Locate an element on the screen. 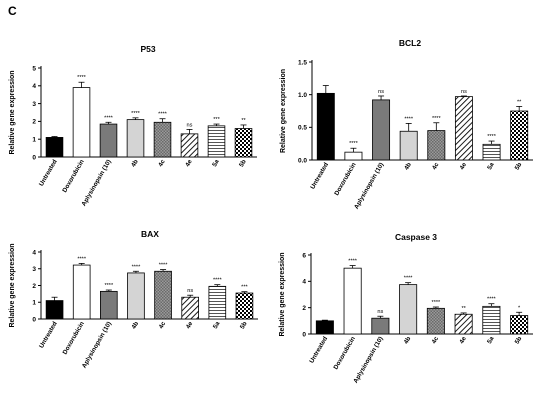 The width and height of the screenshot is (550, 403). chart-title: Caspase 3 is located at coordinates (416, 237).